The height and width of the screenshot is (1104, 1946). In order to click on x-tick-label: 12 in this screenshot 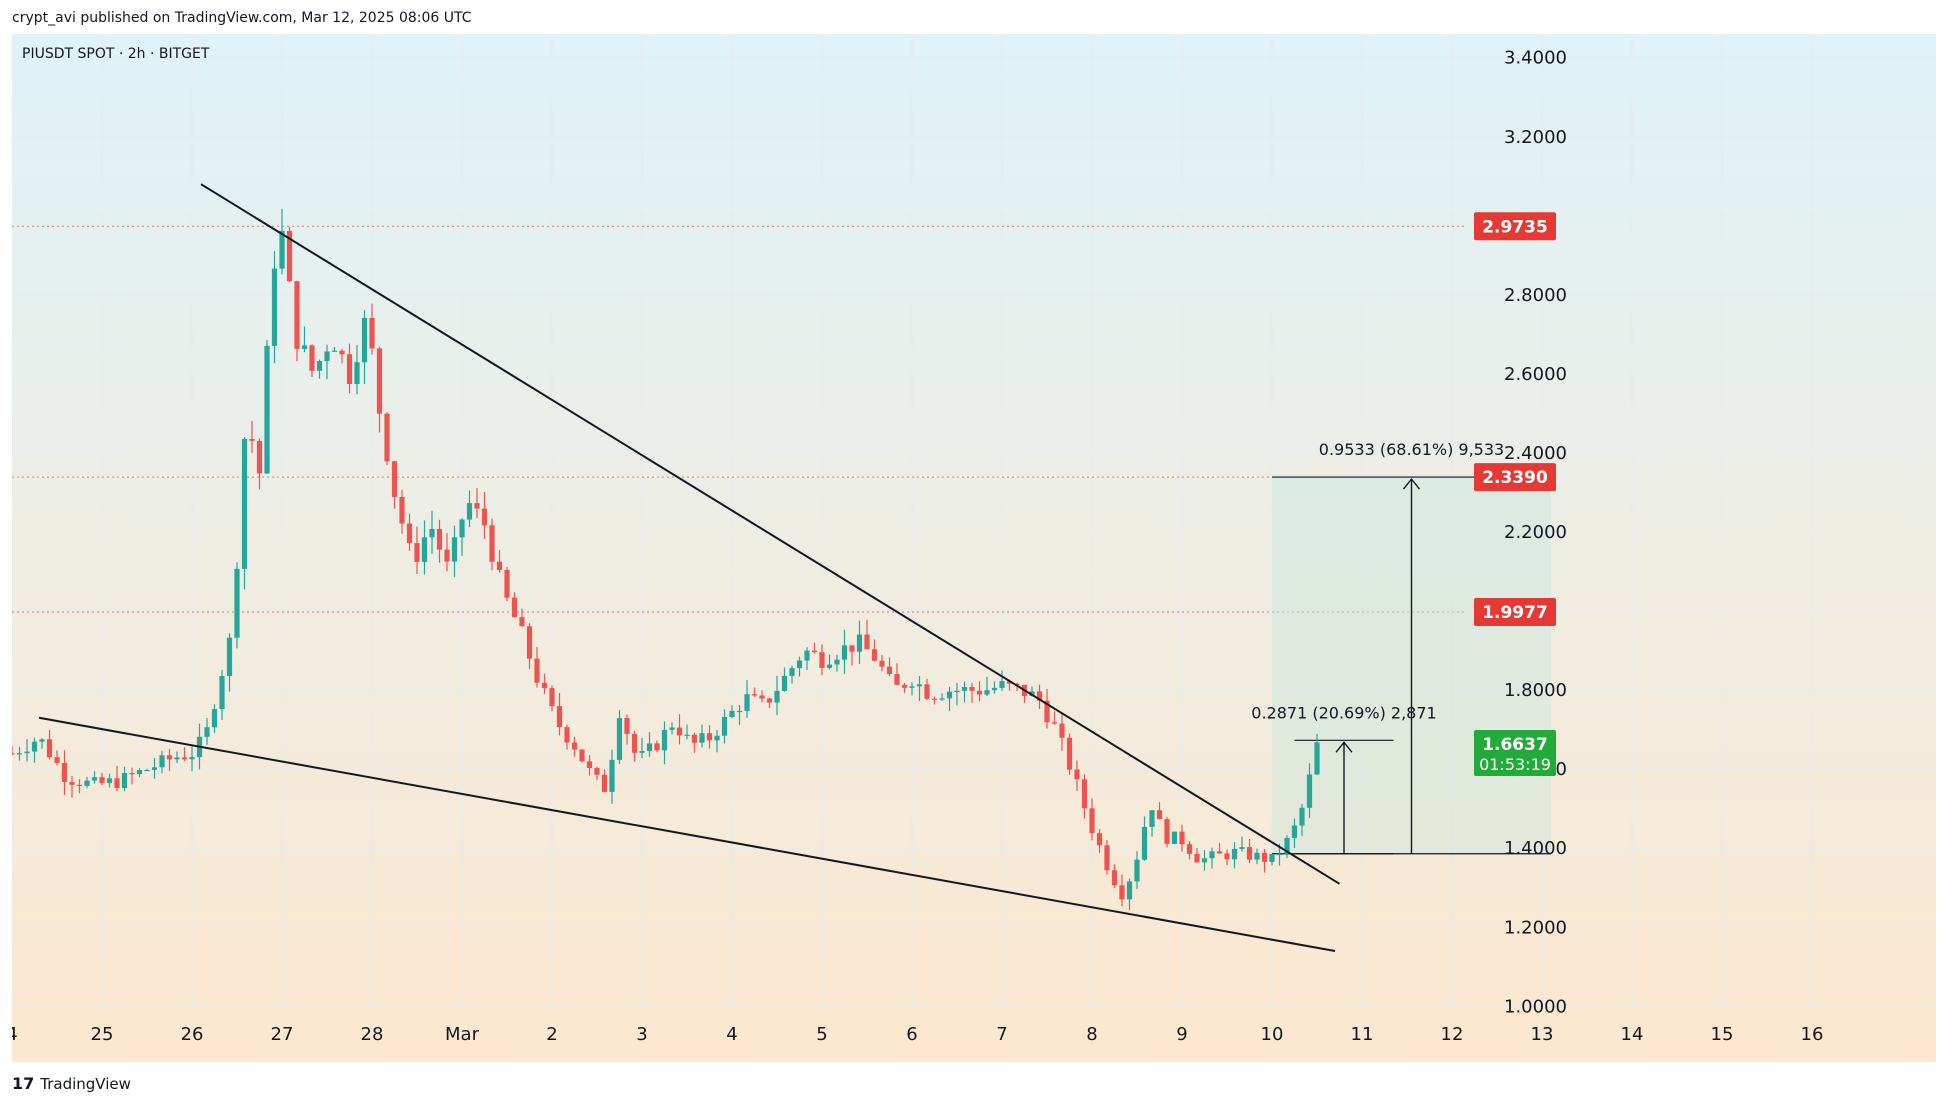, I will do `click(1452, 1034)`.